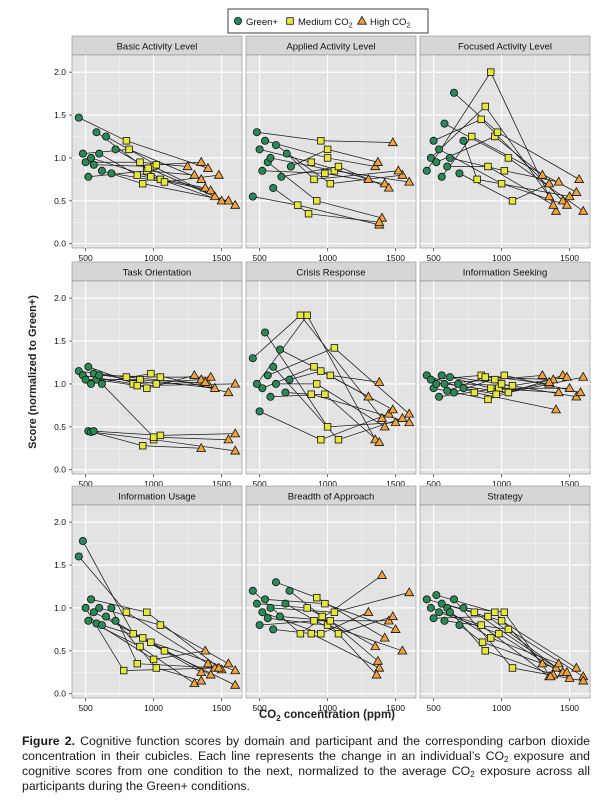  Describe the element at coordinates (60, 72) in the screenshot. I see `y-tick-label: 2.0` at that location.